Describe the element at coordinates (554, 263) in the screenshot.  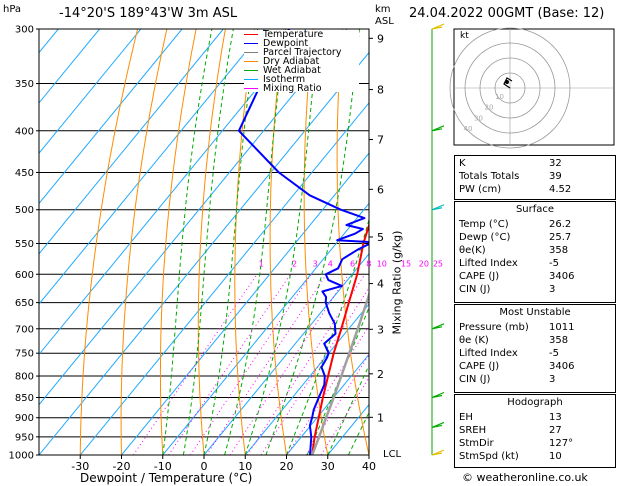
I see `surface-value: -5` at that location.